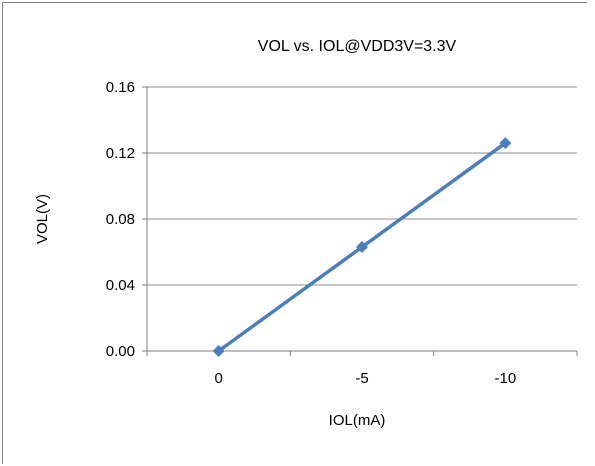  What do you see at coordinates (120, 351) in the screenshot?
I see `y-tick-label: 0.00` at bounding box center [120, 351].